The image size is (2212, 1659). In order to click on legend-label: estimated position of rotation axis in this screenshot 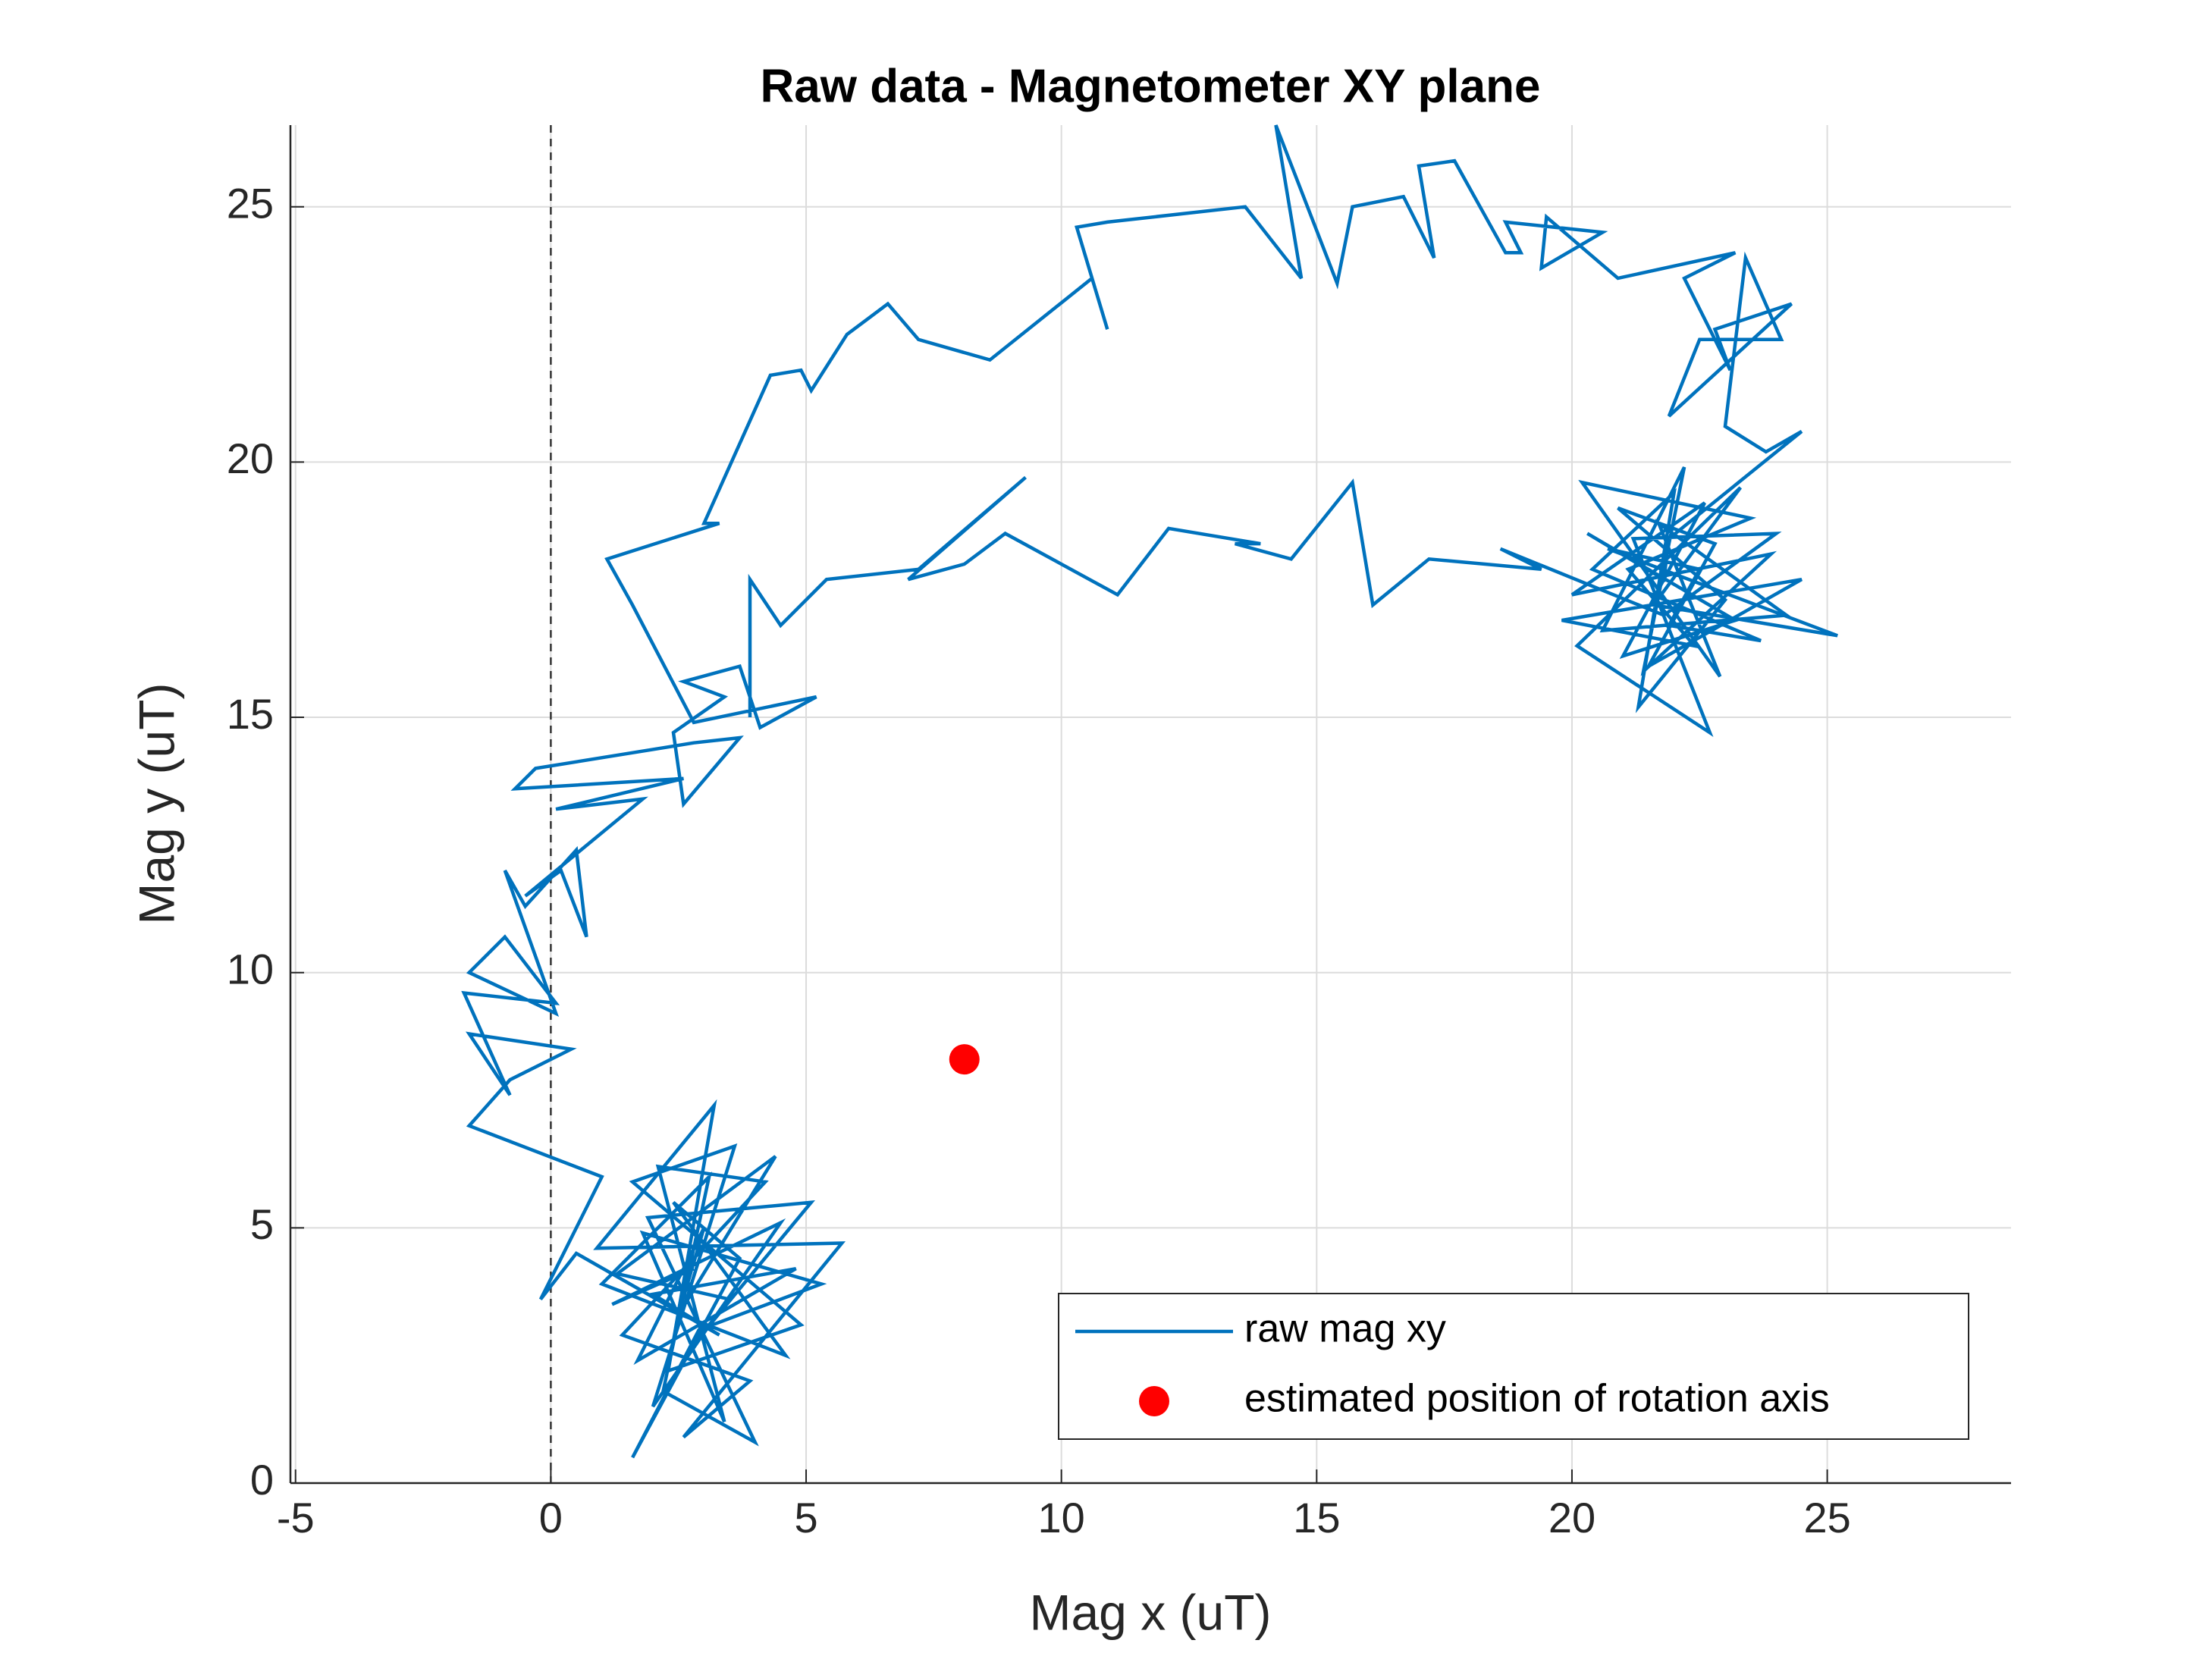, I will do `click(1537, 1399)`.